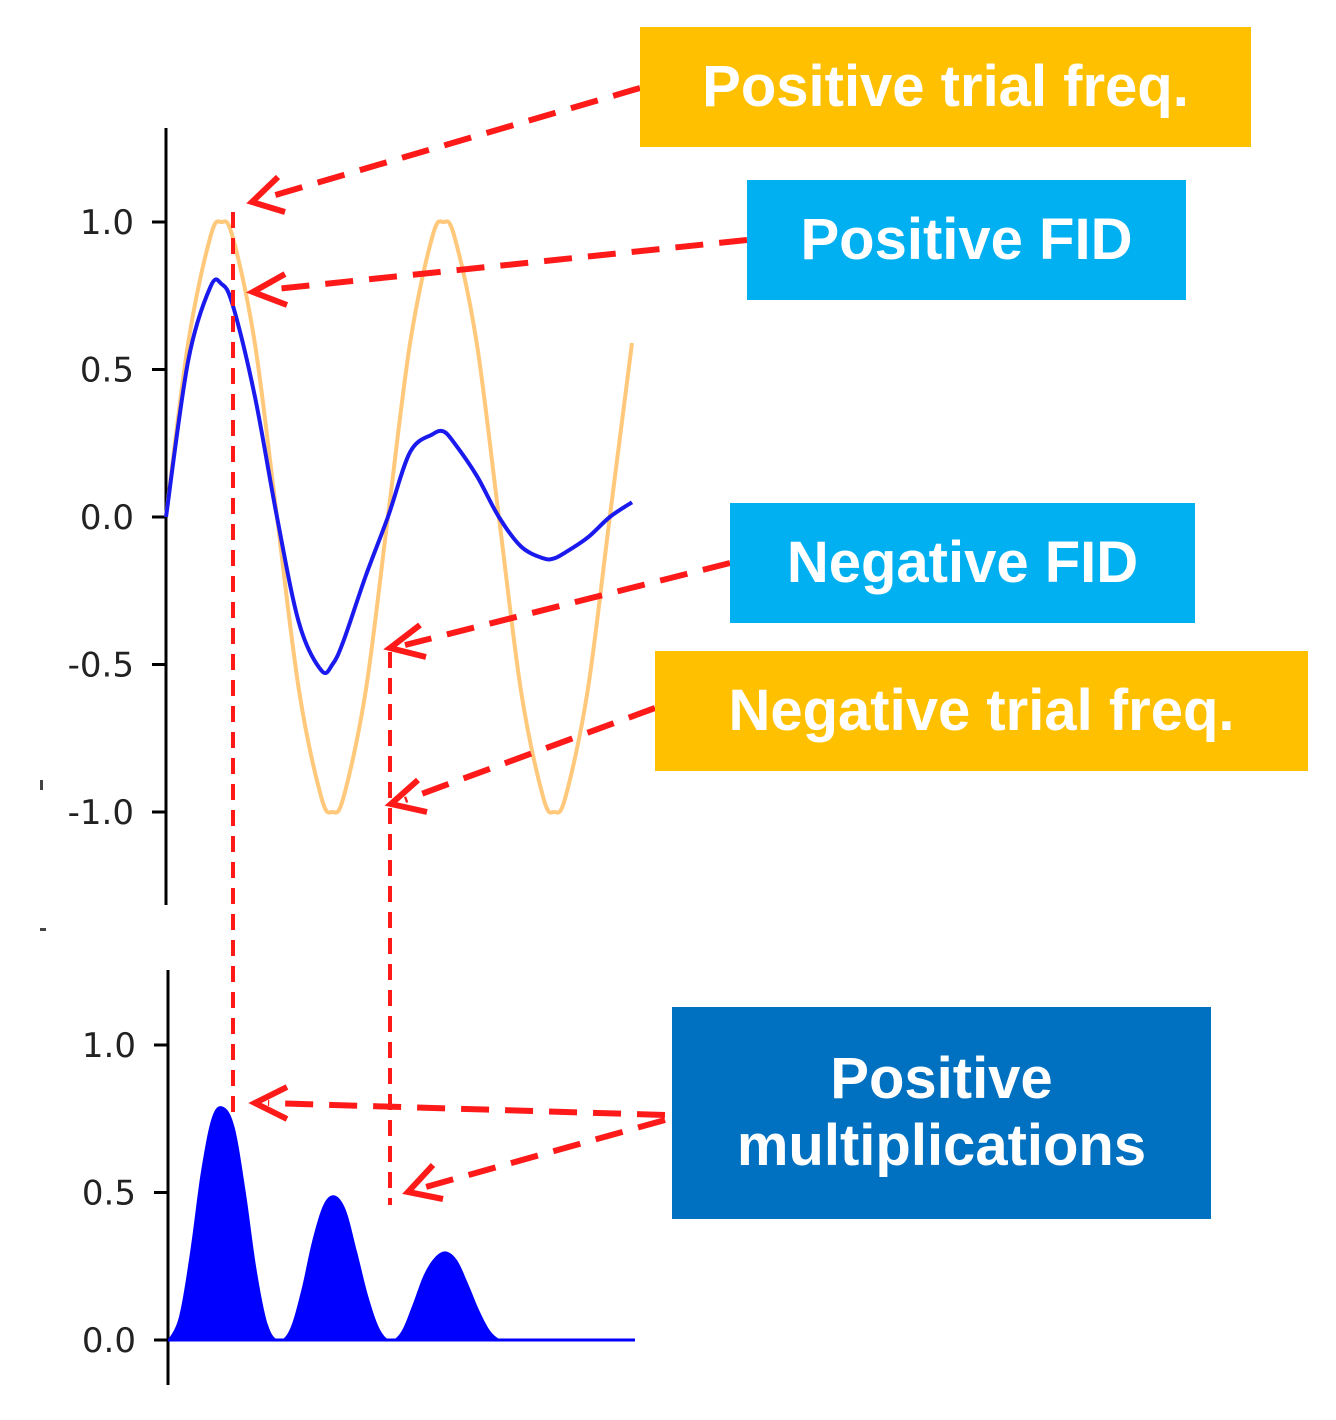 Image resolution: width=1336 pixels, height=1420 pixels. I want to click on bottom-chart: 1.0 0.5 0.0, so click(358, 1177).